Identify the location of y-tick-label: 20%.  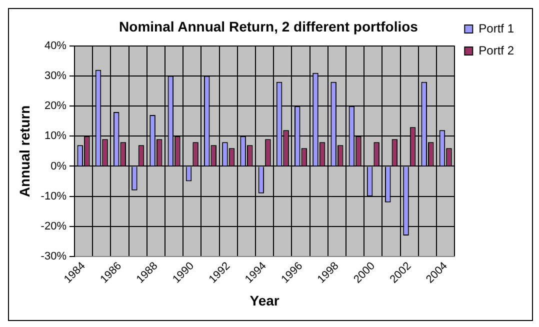
(55, 106).